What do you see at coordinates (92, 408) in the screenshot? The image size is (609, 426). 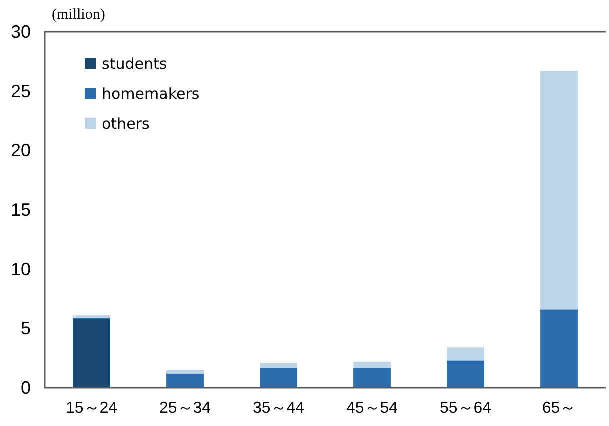 I see `x-tick-label: 15～24` at bounding box center [92, 408].